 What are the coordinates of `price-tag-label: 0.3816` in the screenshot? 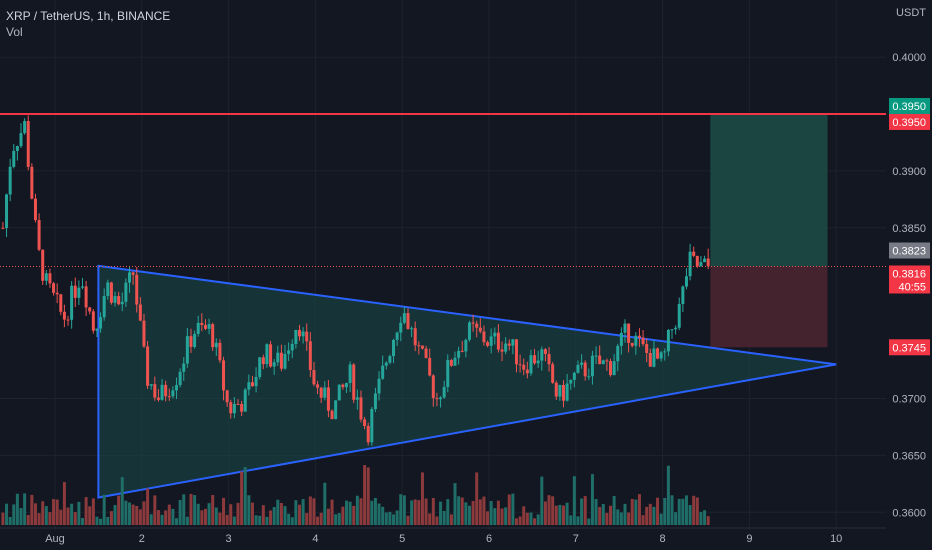 It's located at (909, 274).